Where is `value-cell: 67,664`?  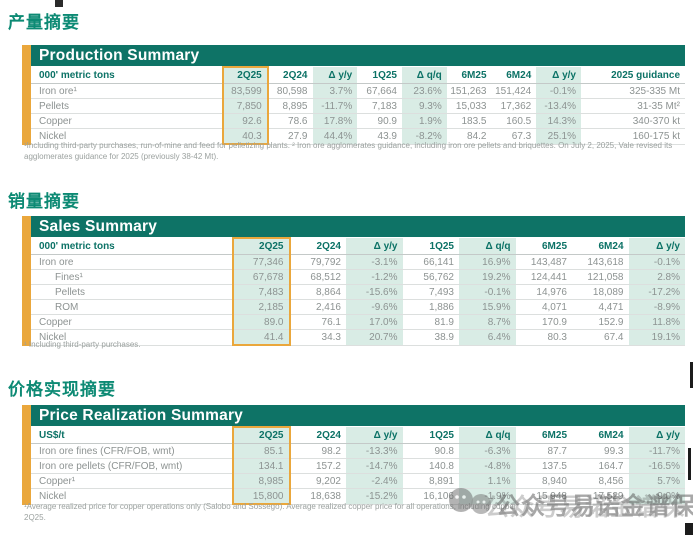
value-cell: 67,664 is located at coordinates (379, 91).